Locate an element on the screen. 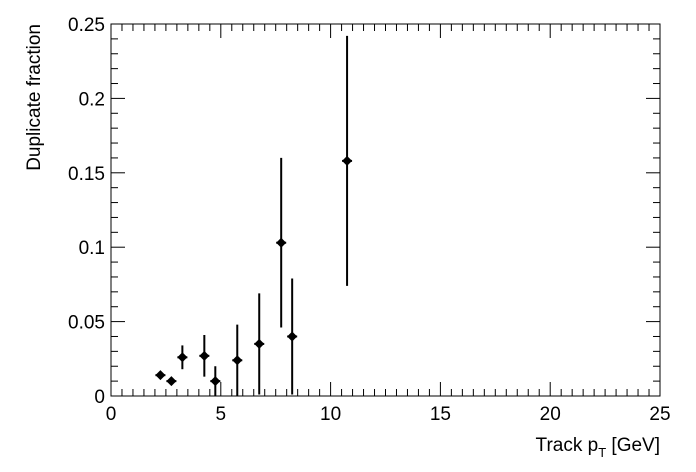  x-tick-labels: 0 5 10 15 20 25 is located at coordinates (388, 414).